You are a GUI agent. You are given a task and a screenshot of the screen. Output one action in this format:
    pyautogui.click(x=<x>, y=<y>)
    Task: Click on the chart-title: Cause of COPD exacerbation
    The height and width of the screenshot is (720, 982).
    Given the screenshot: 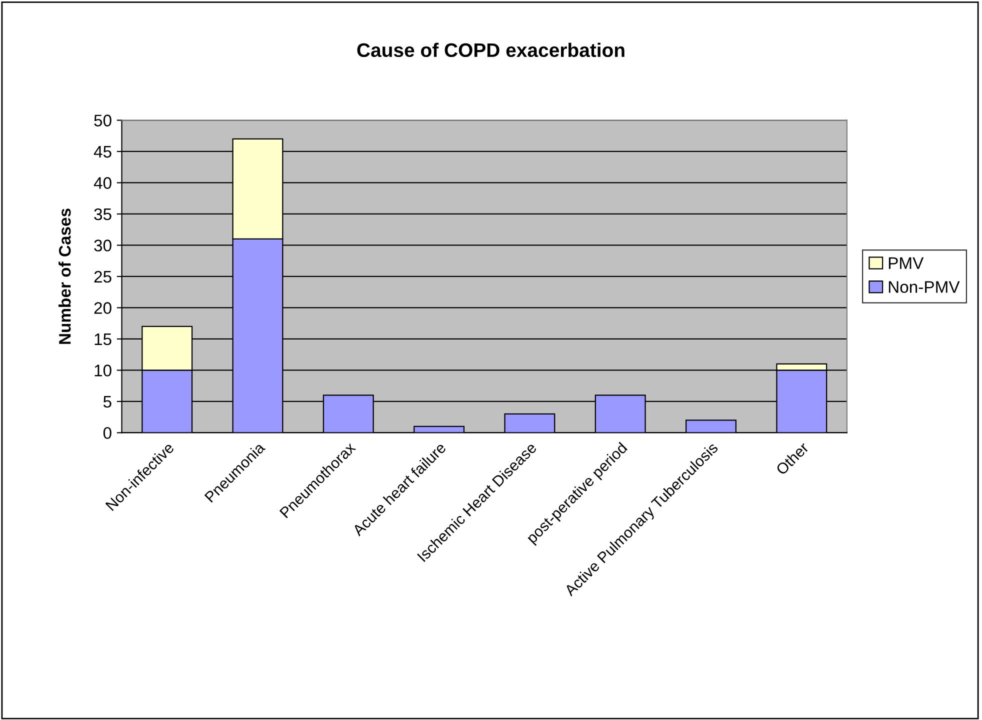 What is the action you would take?
    pyautogui.click(x=490, y=50)
    